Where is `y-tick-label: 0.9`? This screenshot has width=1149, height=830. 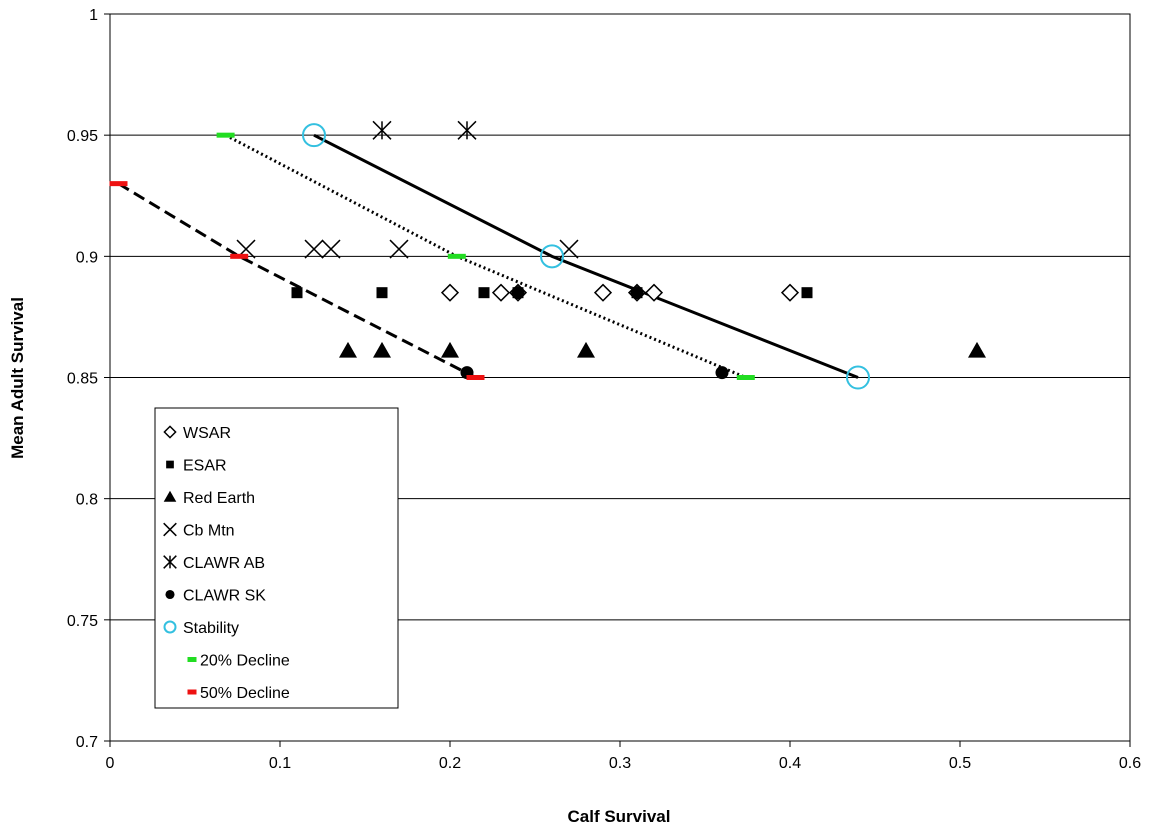
y-tick-label: 0.9 is located at coordinates (87, 257).